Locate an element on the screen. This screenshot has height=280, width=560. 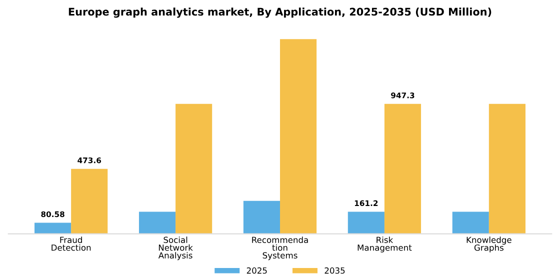
legend-label: 2035 is located at coordinates (334, 270).